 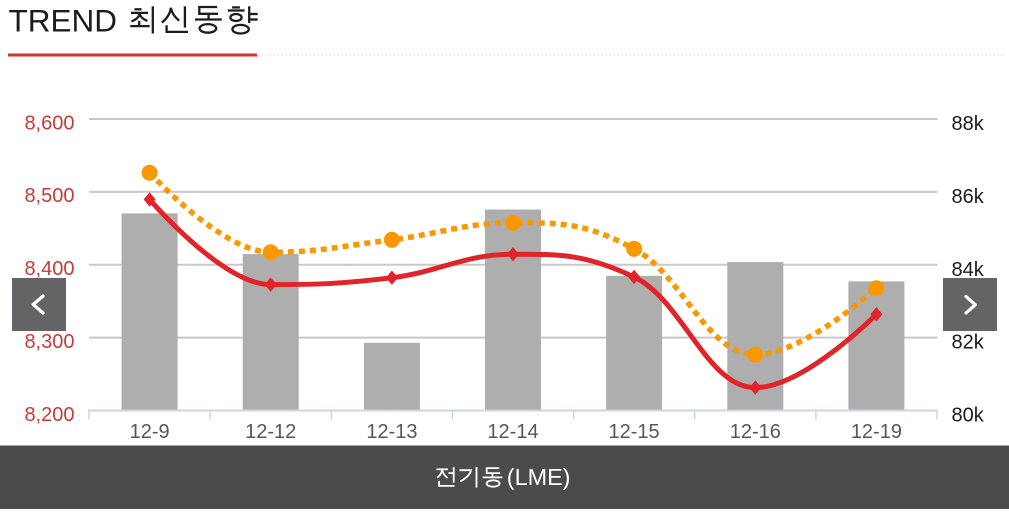 What do you see at coordinates (391, 432) in the screenshot?
I see `svg-text: 12-13` at bounding box center [391, 432].